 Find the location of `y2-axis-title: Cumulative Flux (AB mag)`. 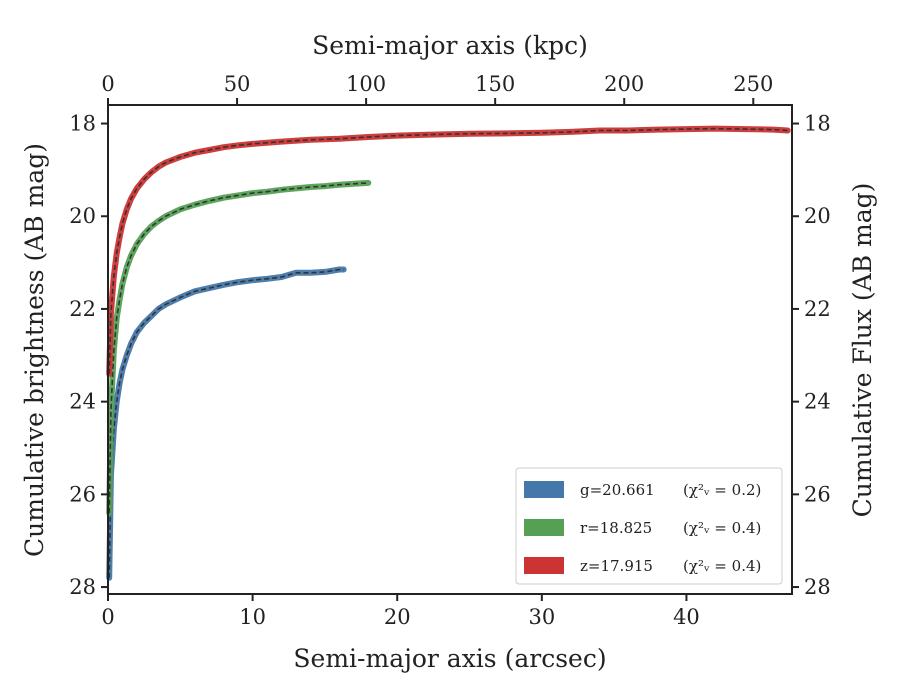

y2-axis-title: Cumulative Flux (AB mag) is located at coordinates (862, 350).